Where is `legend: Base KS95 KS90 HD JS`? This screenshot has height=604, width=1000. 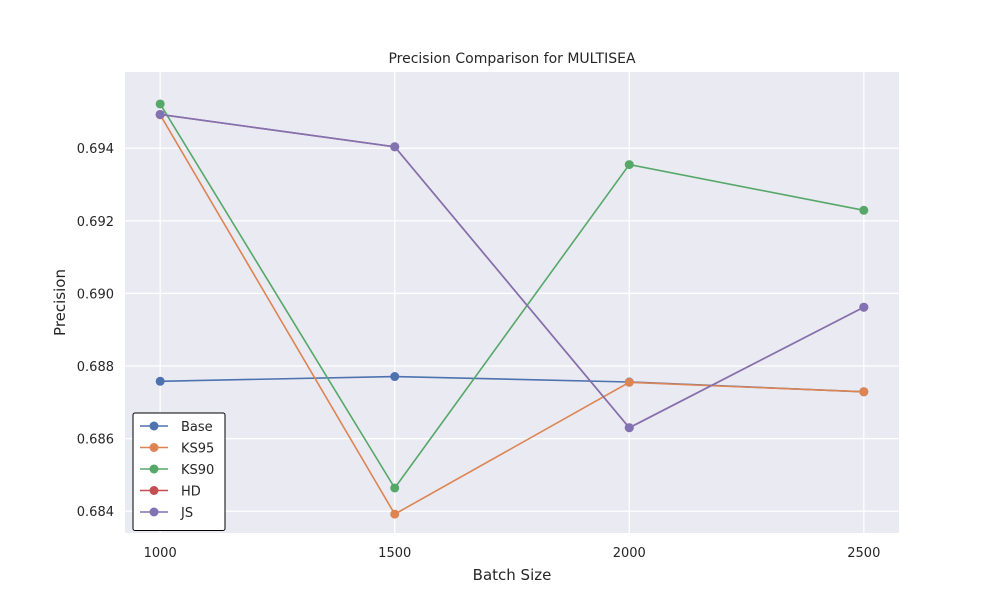
legend: Base KS95 KS90 HD JS is located at coordinates (179, 471).